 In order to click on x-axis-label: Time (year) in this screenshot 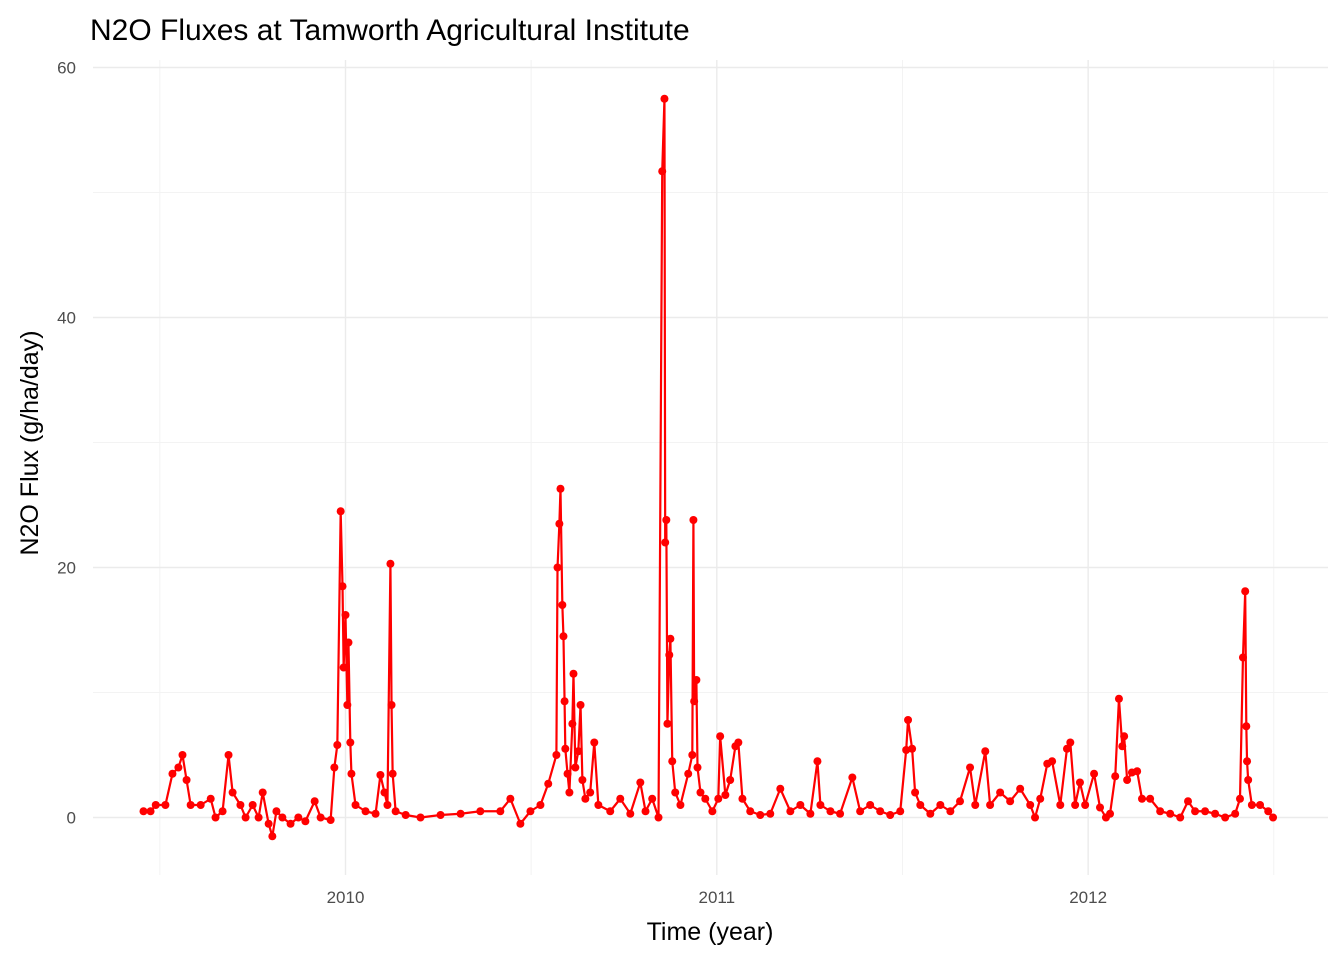, I will do `click(710, 932)`.